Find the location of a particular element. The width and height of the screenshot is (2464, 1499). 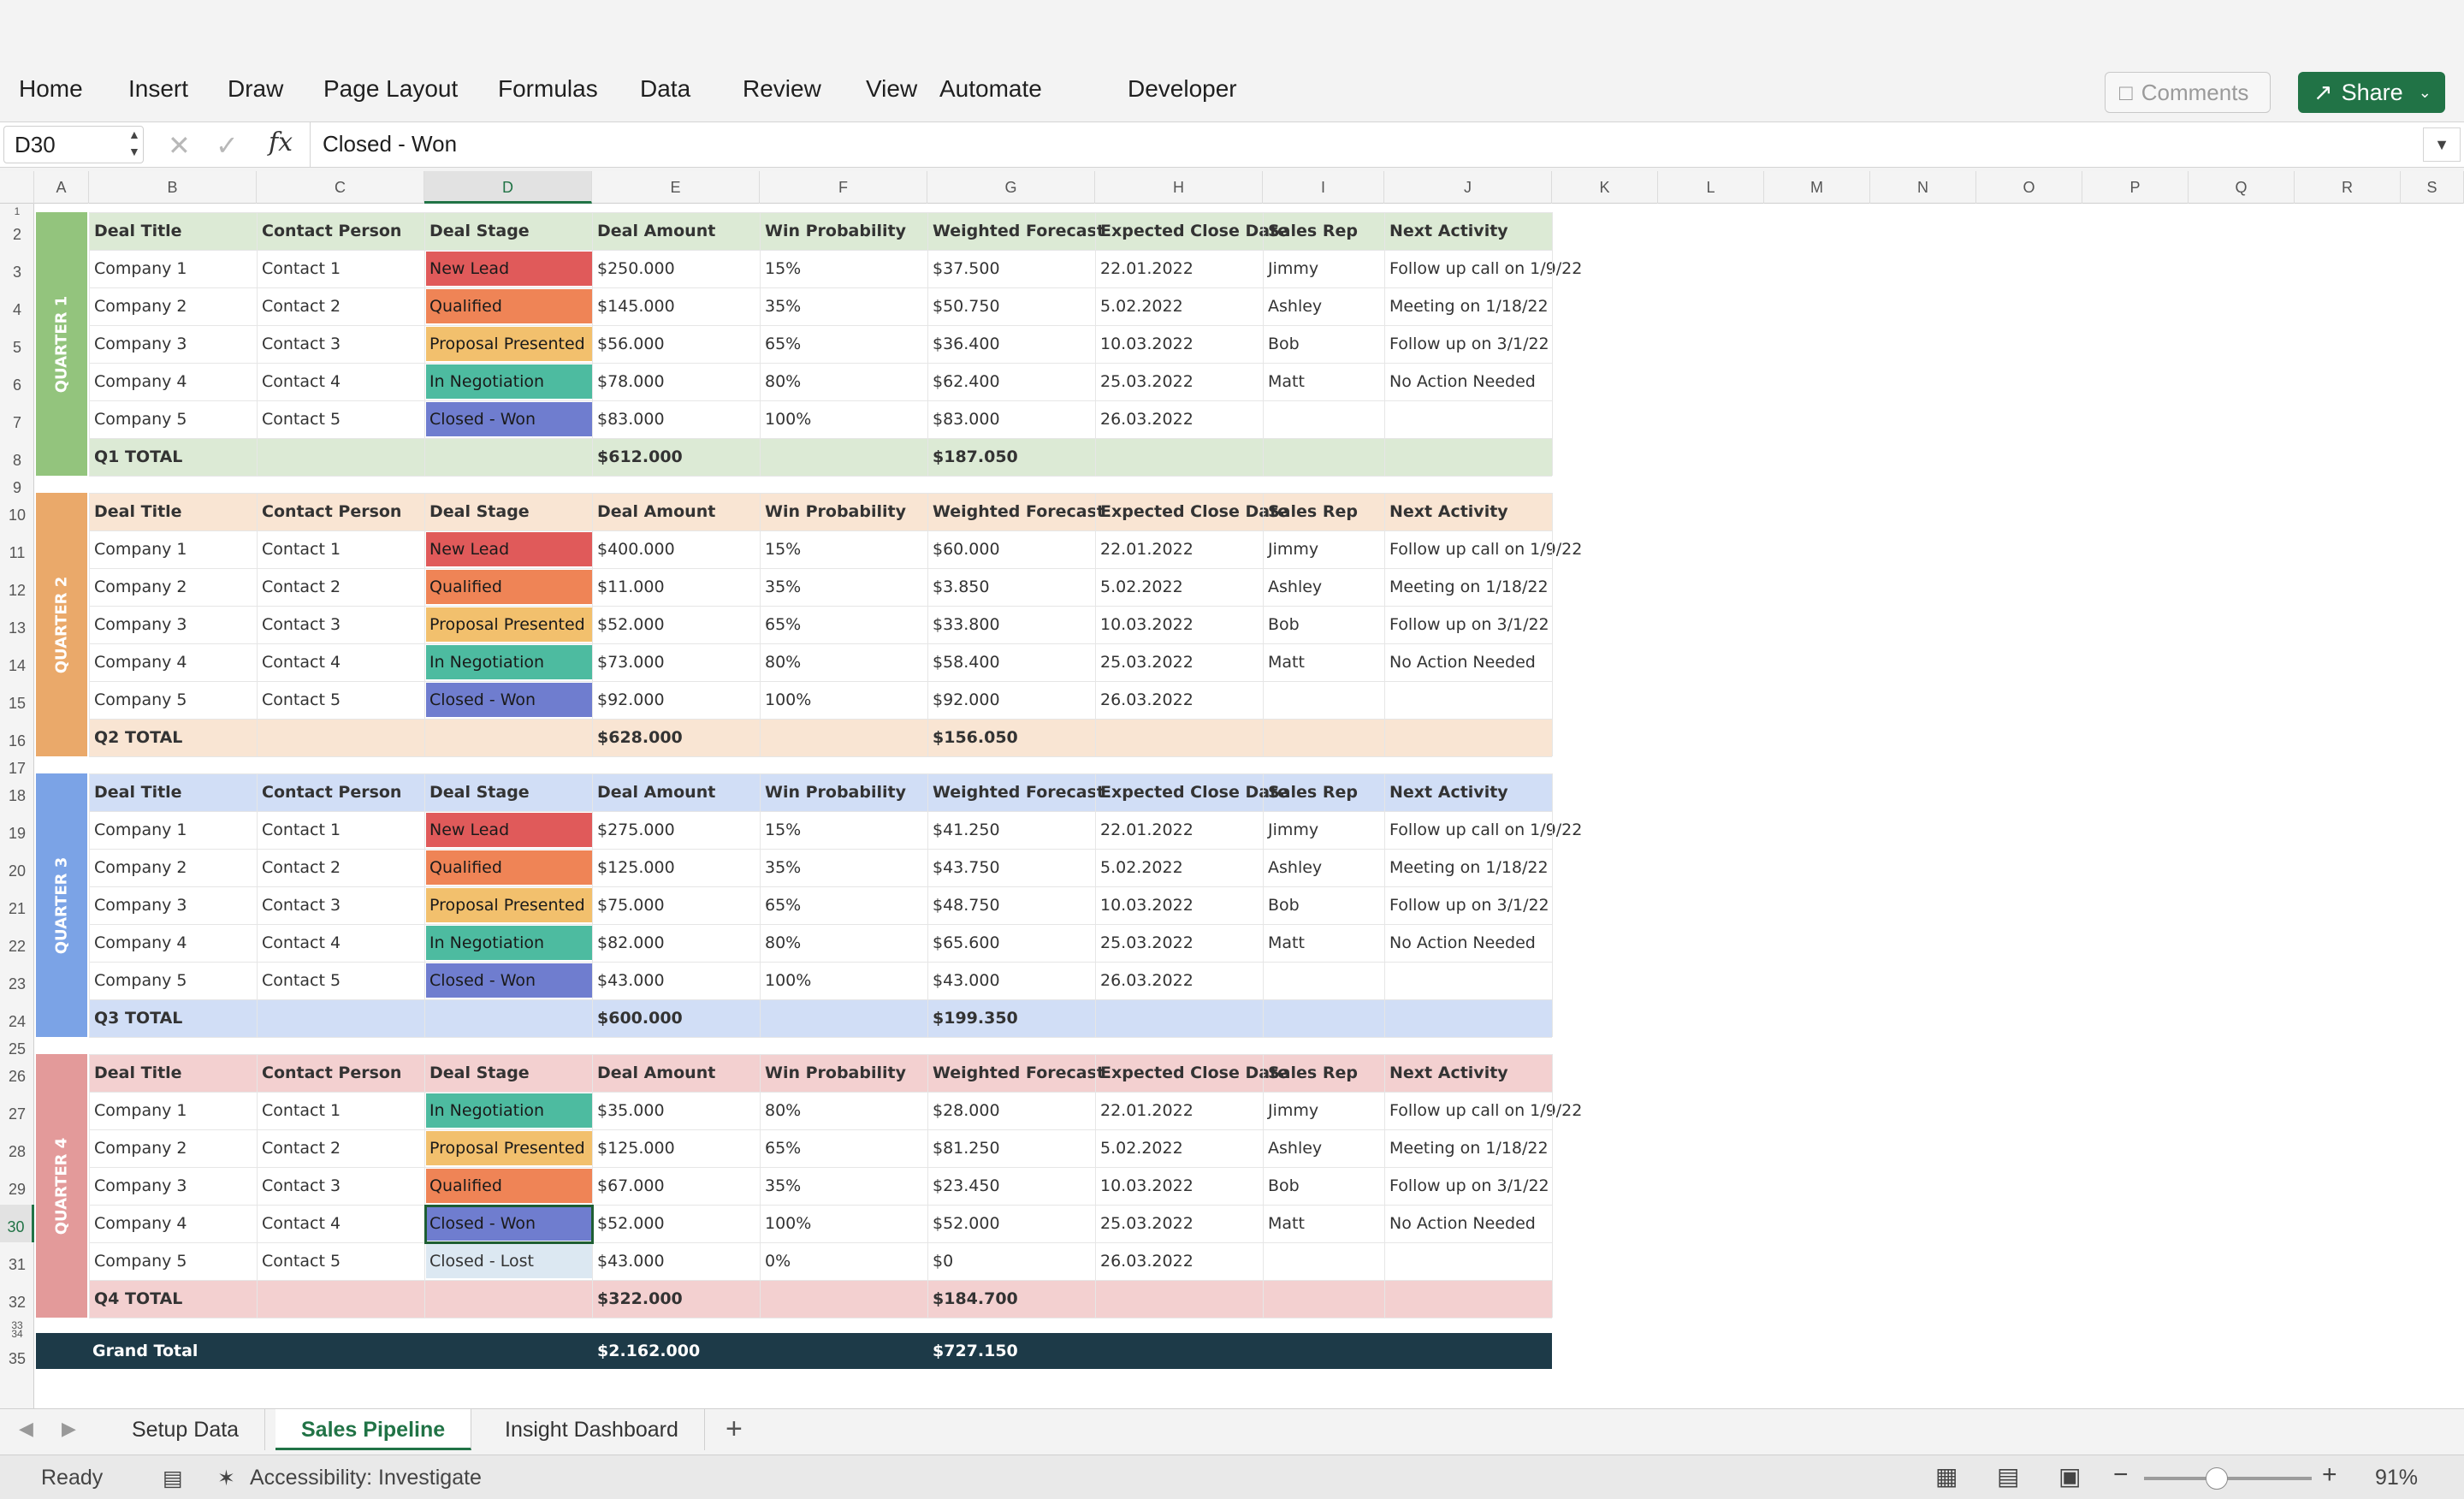

row-header-32: 32 is located at coordinates (17, 1303).